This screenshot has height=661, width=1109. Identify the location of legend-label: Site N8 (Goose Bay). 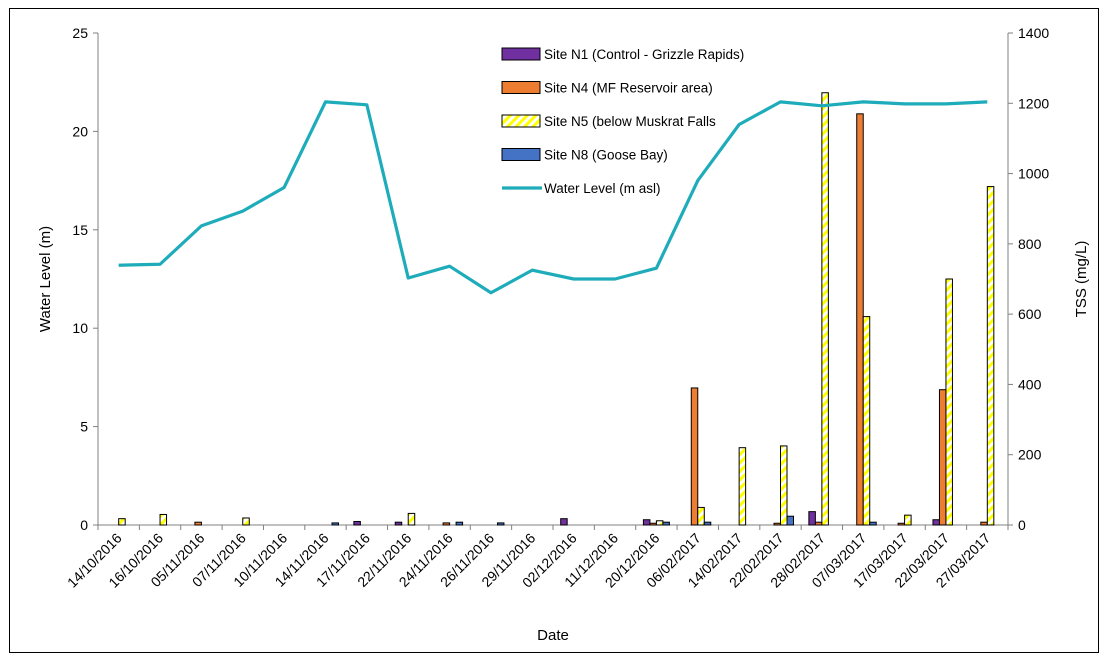
(606, 155).